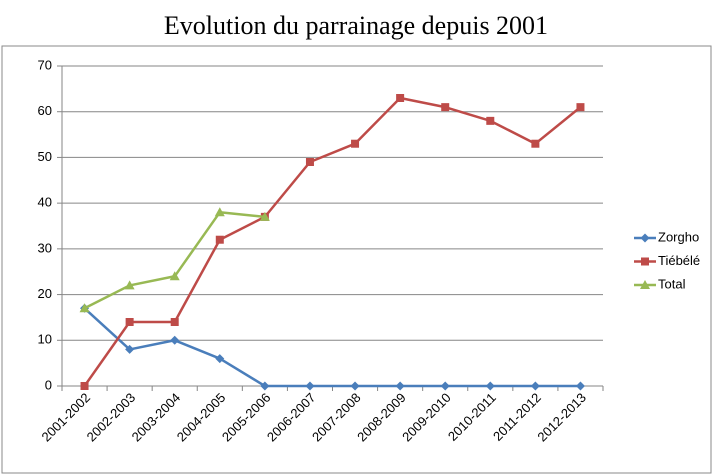  Describe the element at coordinates (561, 417) in the screenshot. I see `x-tick-label: 2012-2013` at that location.